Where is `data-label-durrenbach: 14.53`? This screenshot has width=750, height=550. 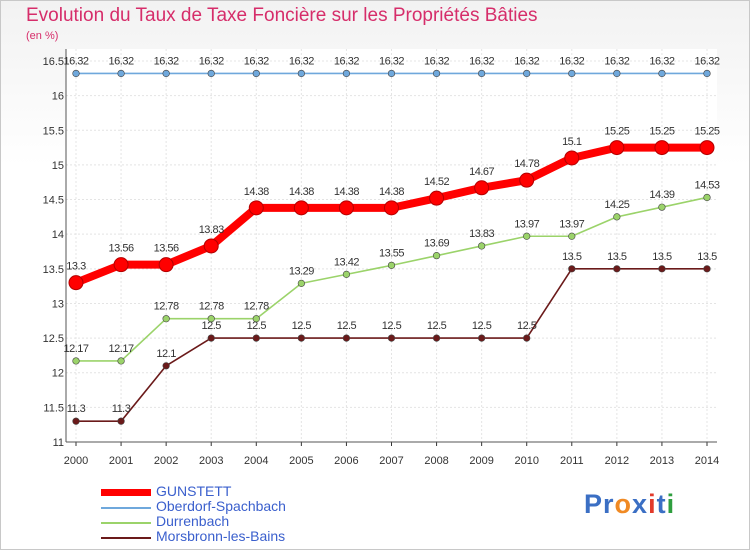
data-label-durrenbach: 14.53 is located at coordinates (706, 185).